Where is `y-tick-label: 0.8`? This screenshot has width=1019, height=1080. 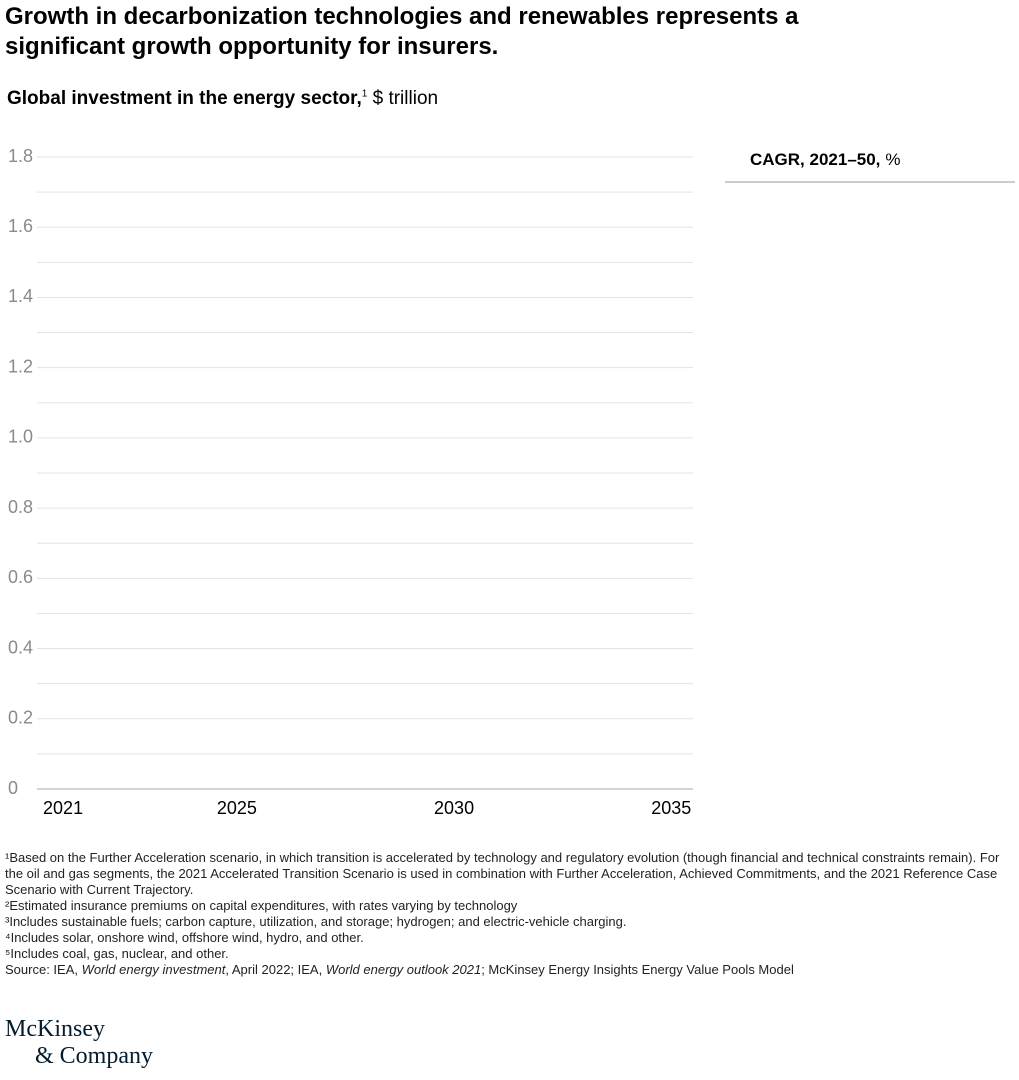
y-tick-label: 0.8 is located at coordinates (20, 507).